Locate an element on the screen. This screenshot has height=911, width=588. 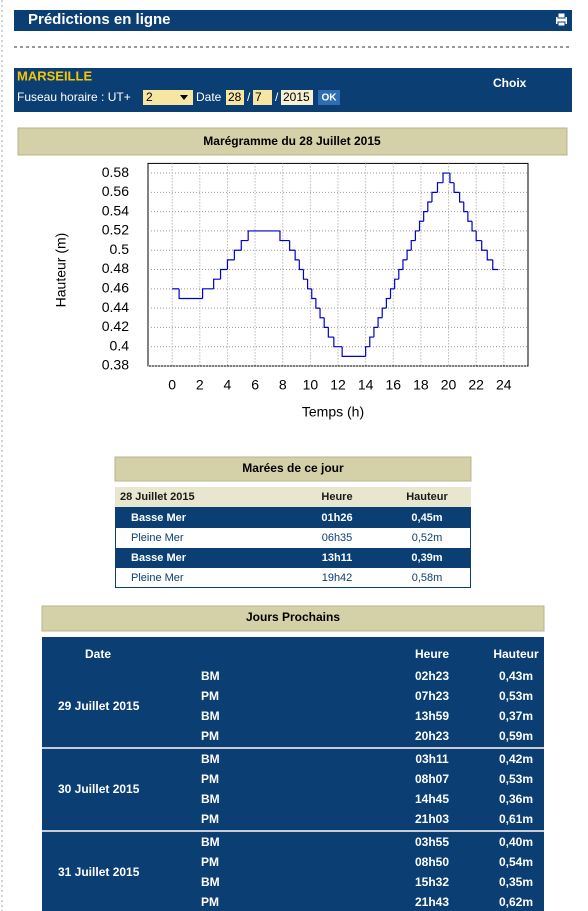
today-header is located at coordinates (293, 469).